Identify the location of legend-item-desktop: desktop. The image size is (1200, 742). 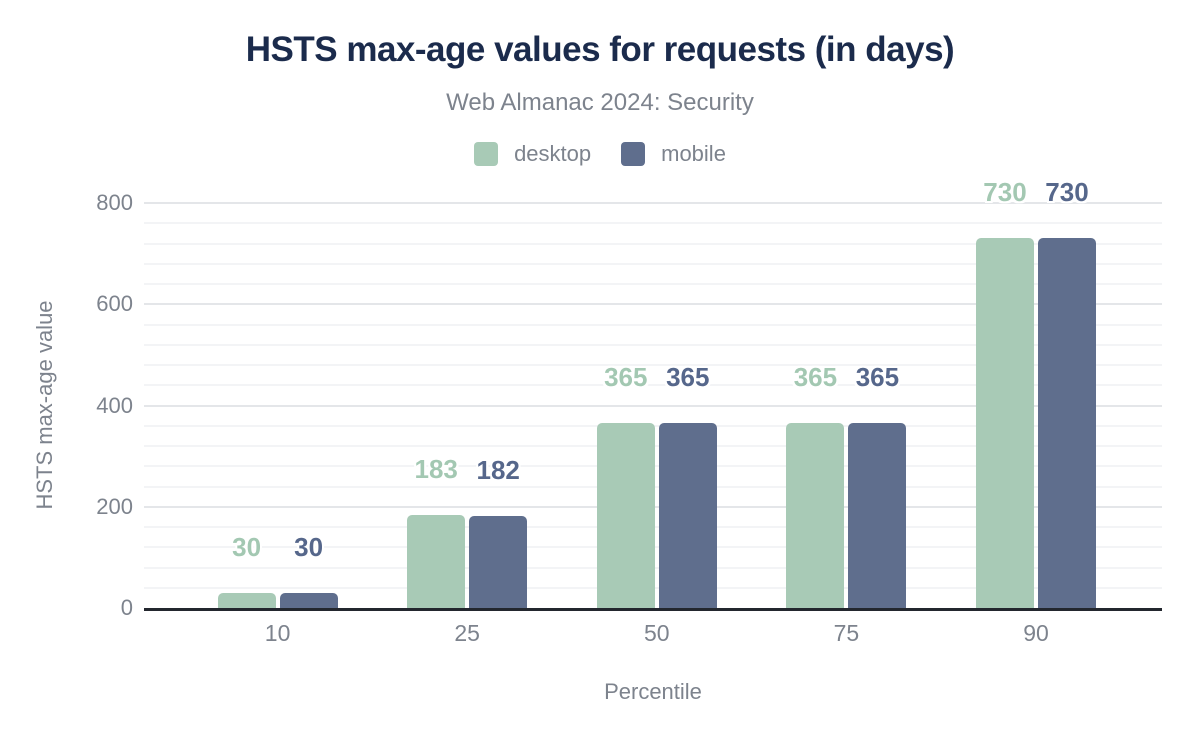
(532, 154).